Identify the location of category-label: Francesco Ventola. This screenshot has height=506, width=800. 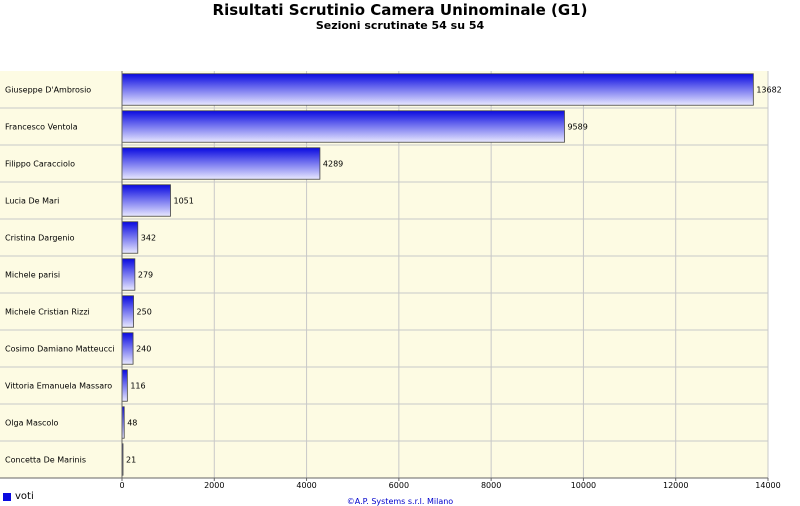
(41, 127).